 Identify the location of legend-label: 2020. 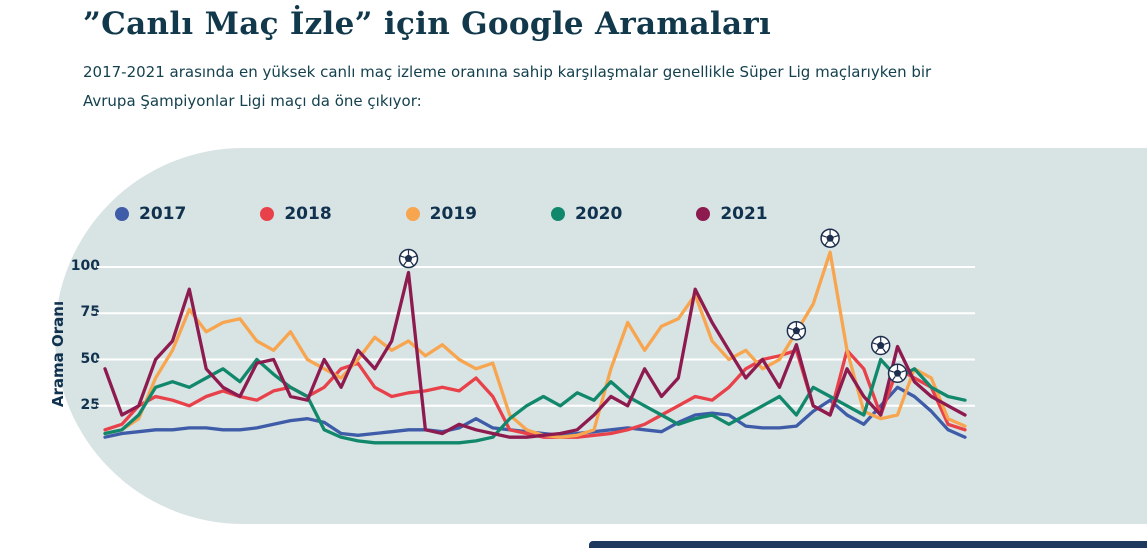
(598, 214).